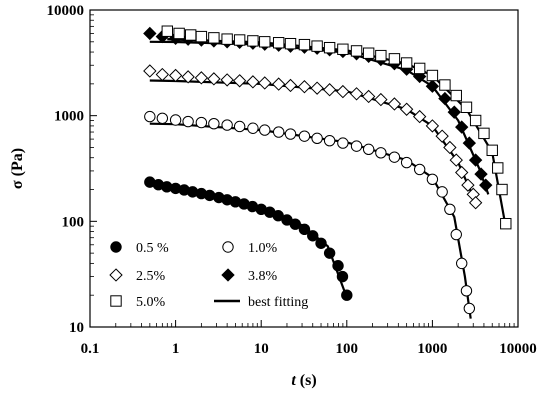  What do you see at coordinates (151, 276) in the screenshot?
I see `legend-label: 2.5%` at bounding box center [151, 276].